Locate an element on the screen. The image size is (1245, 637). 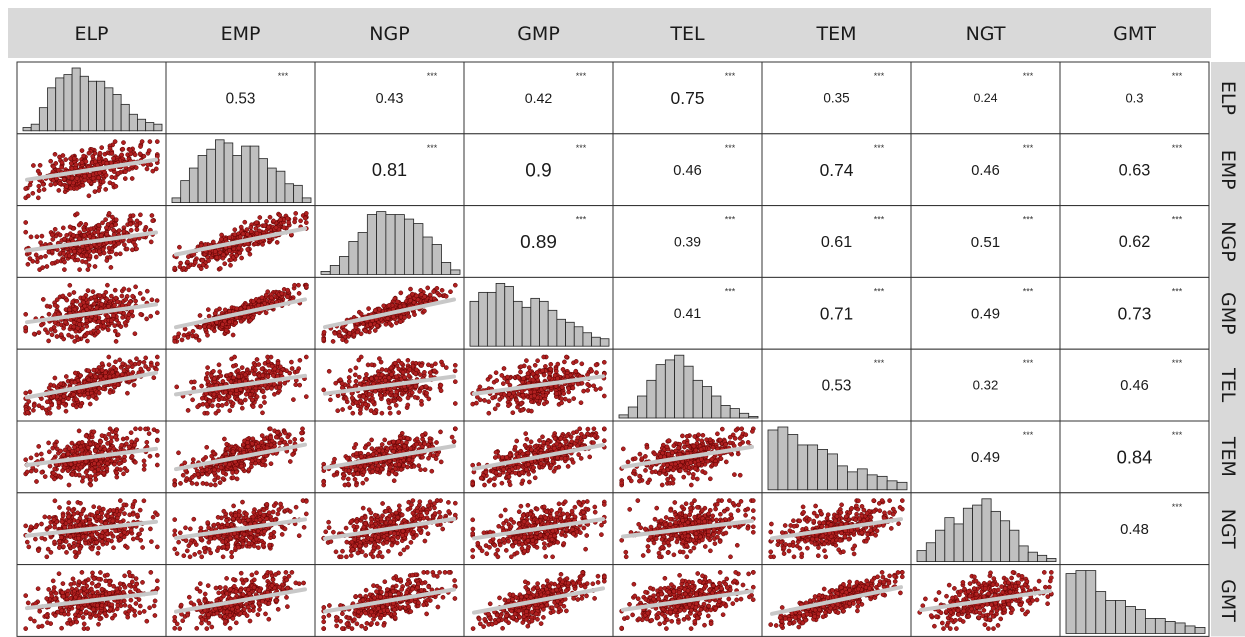
cell-TEL-EMP is located at coordinates (240, 385).